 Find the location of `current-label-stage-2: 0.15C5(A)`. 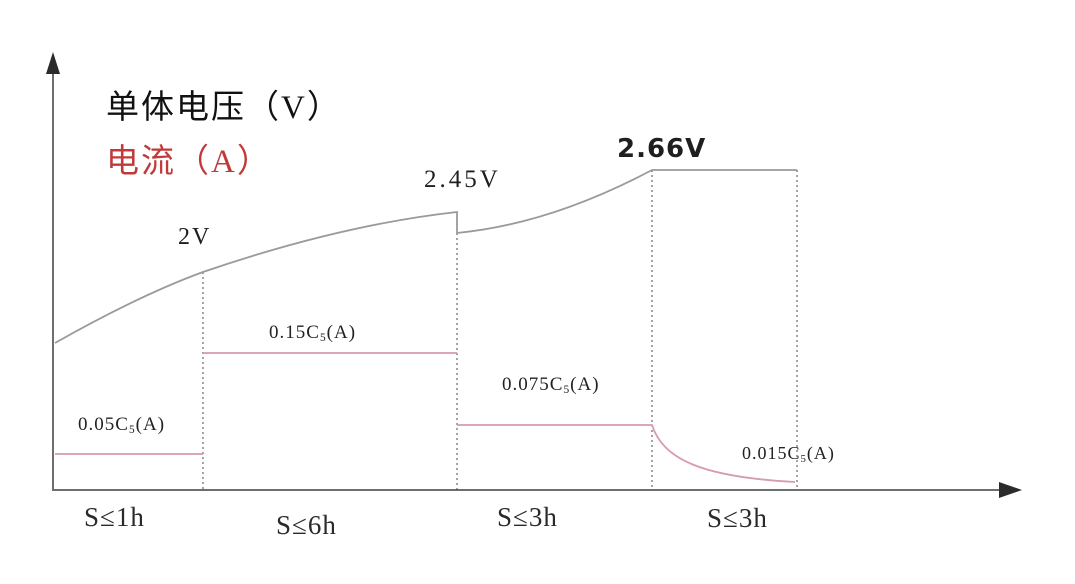

current-label-stage-2: 0.15C5(A) is located at coordinates (312, 333).